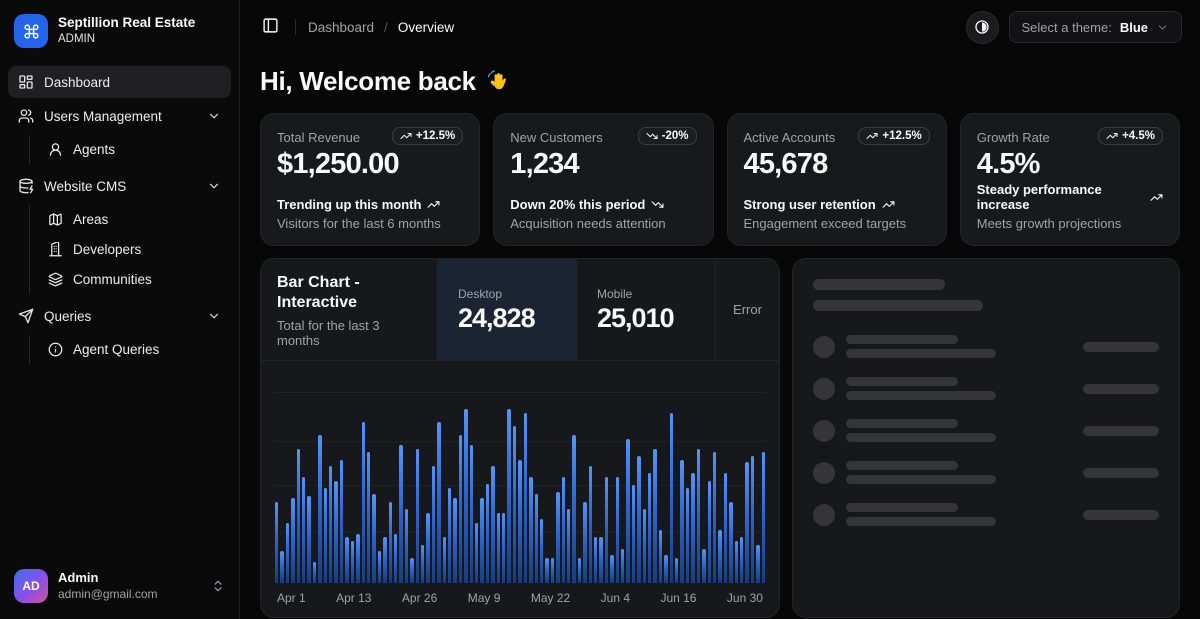 This screenshot has height=619, width=1200. I want to click on tab-desktop: Desktop 24,828, so click(506, 309).